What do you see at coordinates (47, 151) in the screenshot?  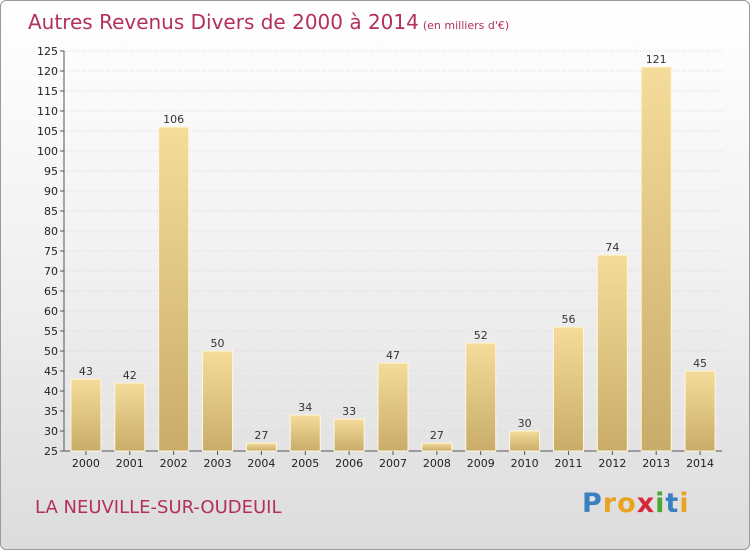 I see `y-tick-label: 100` at bounding box center [47, 151].